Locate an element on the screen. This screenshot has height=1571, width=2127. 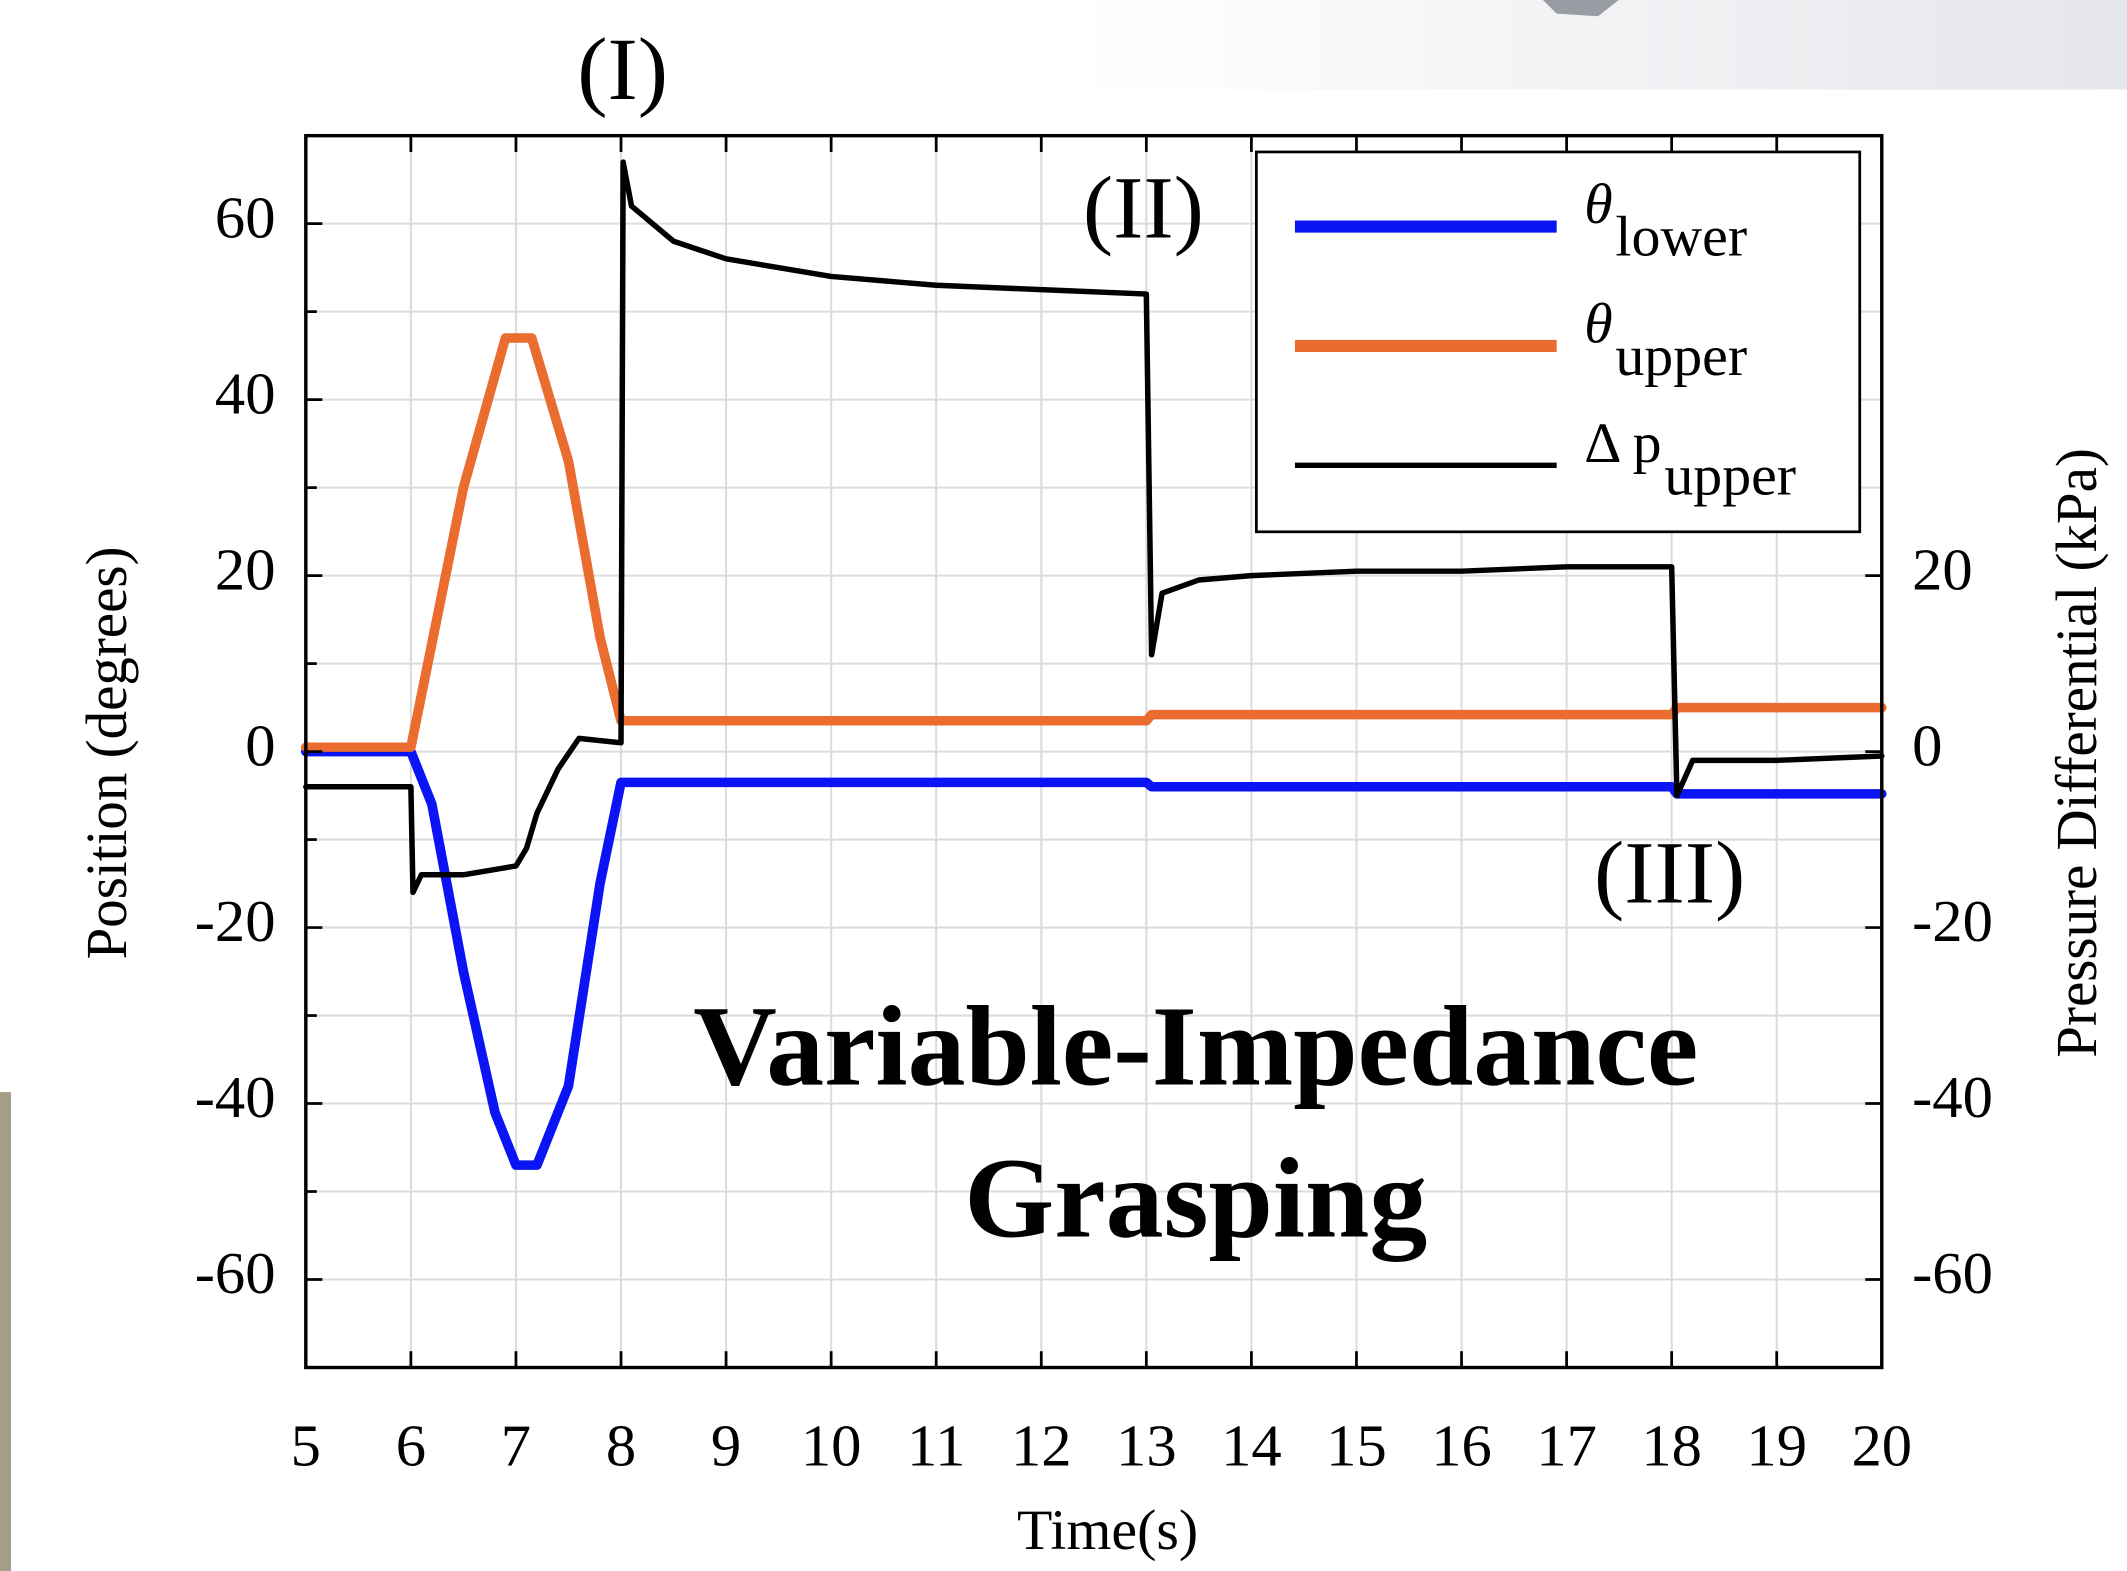
x-tick-label: 13 is located at coordinates (1146, 1446).